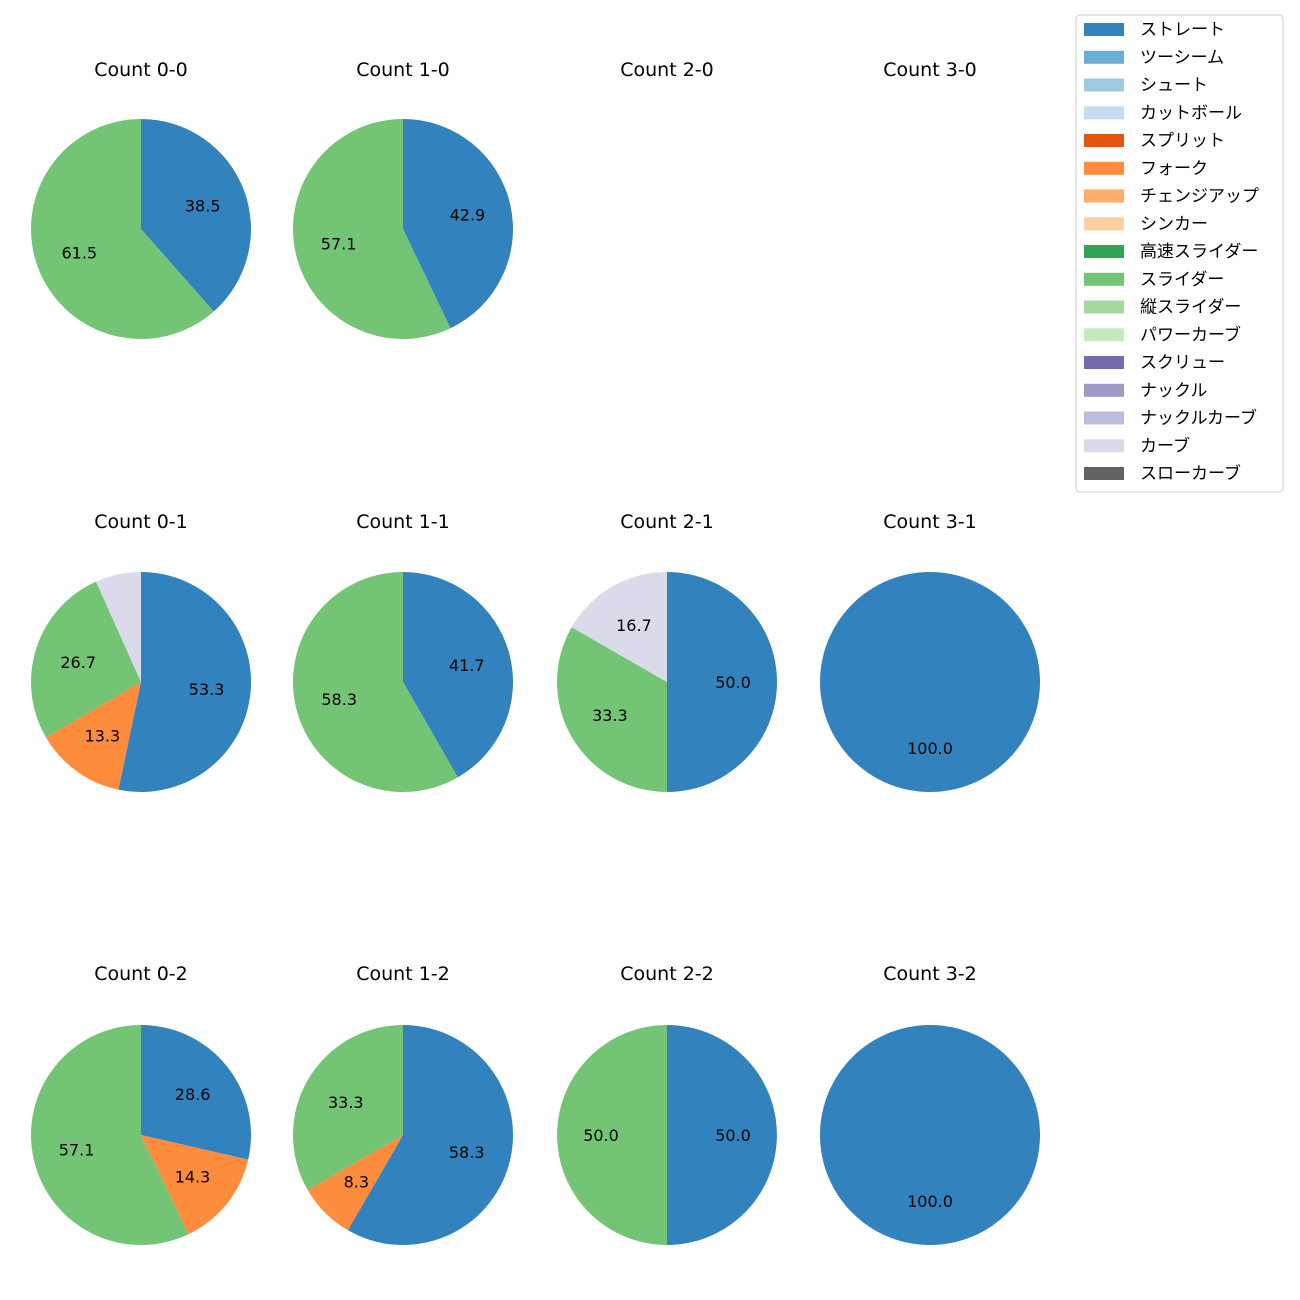 Image resolution: width=1300 pixels, height=1300 pixels. What do you see at coordinates (667, 522) in the screenshot?
I see `pie-title: Count 2-1` at bounding box center [667, 522].